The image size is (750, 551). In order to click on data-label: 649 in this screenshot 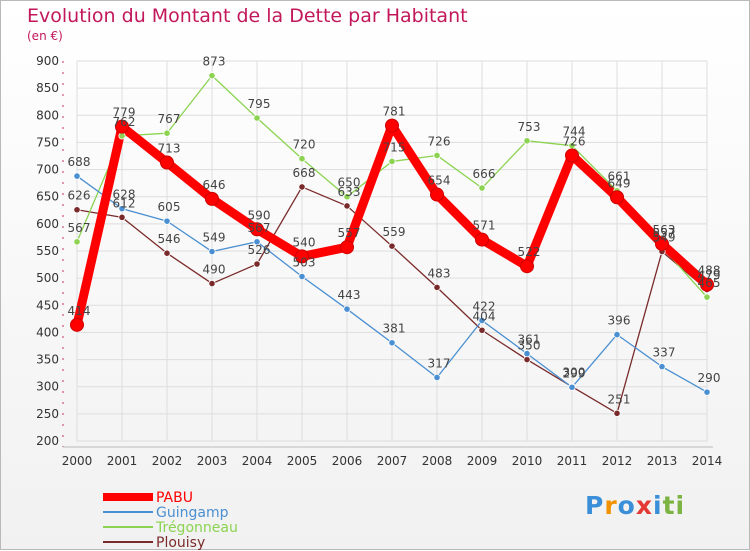, I will do `click(619, 183)`.